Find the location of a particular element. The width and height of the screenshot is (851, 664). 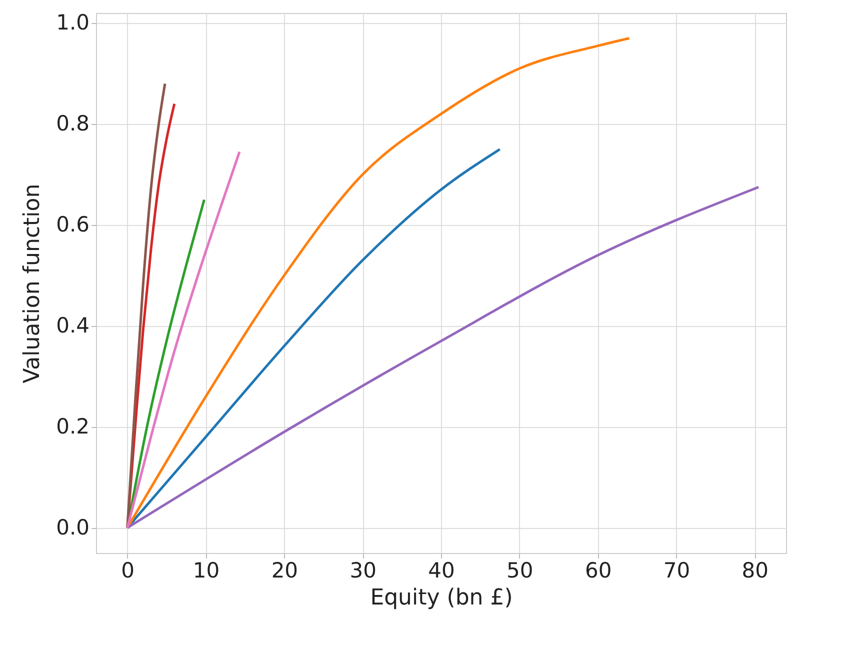

y-tick-label: 0.8 is located at coordinates (73, 124).